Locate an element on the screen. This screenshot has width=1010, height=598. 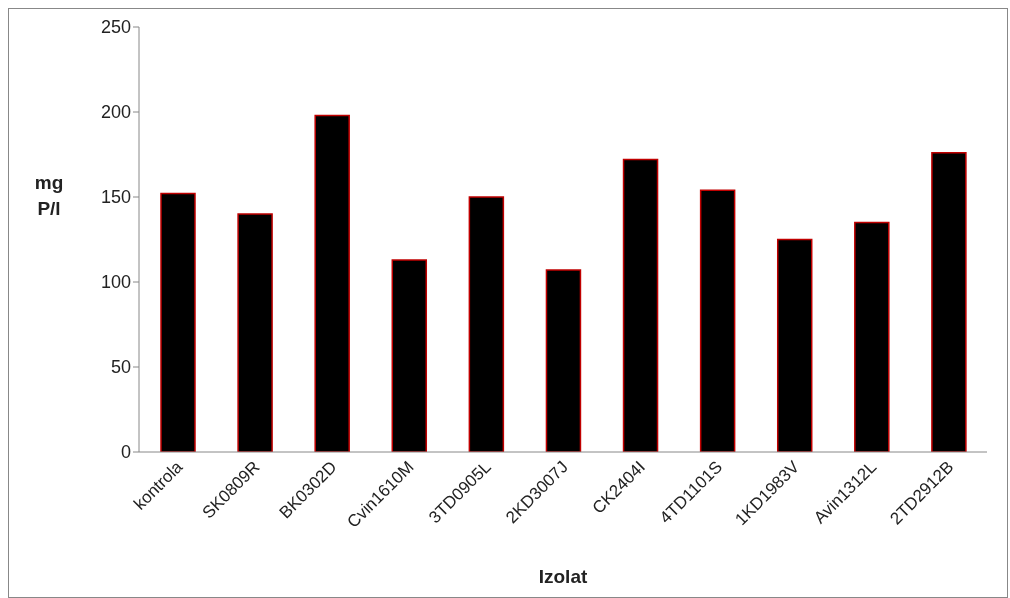
y-tick-label: 150 is located at coordinates (115, 197).